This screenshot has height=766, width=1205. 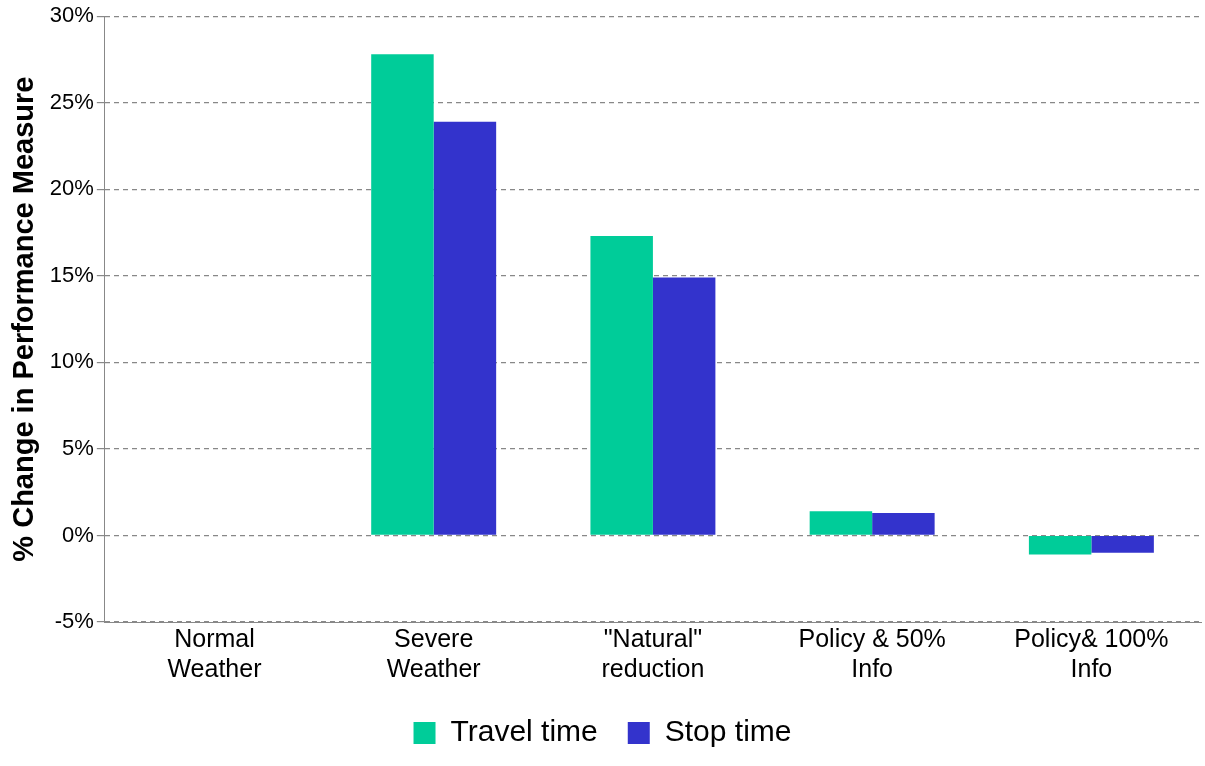 I want to click on x-tick-label: Policy & 50% Info, so click(x=872, y=652).